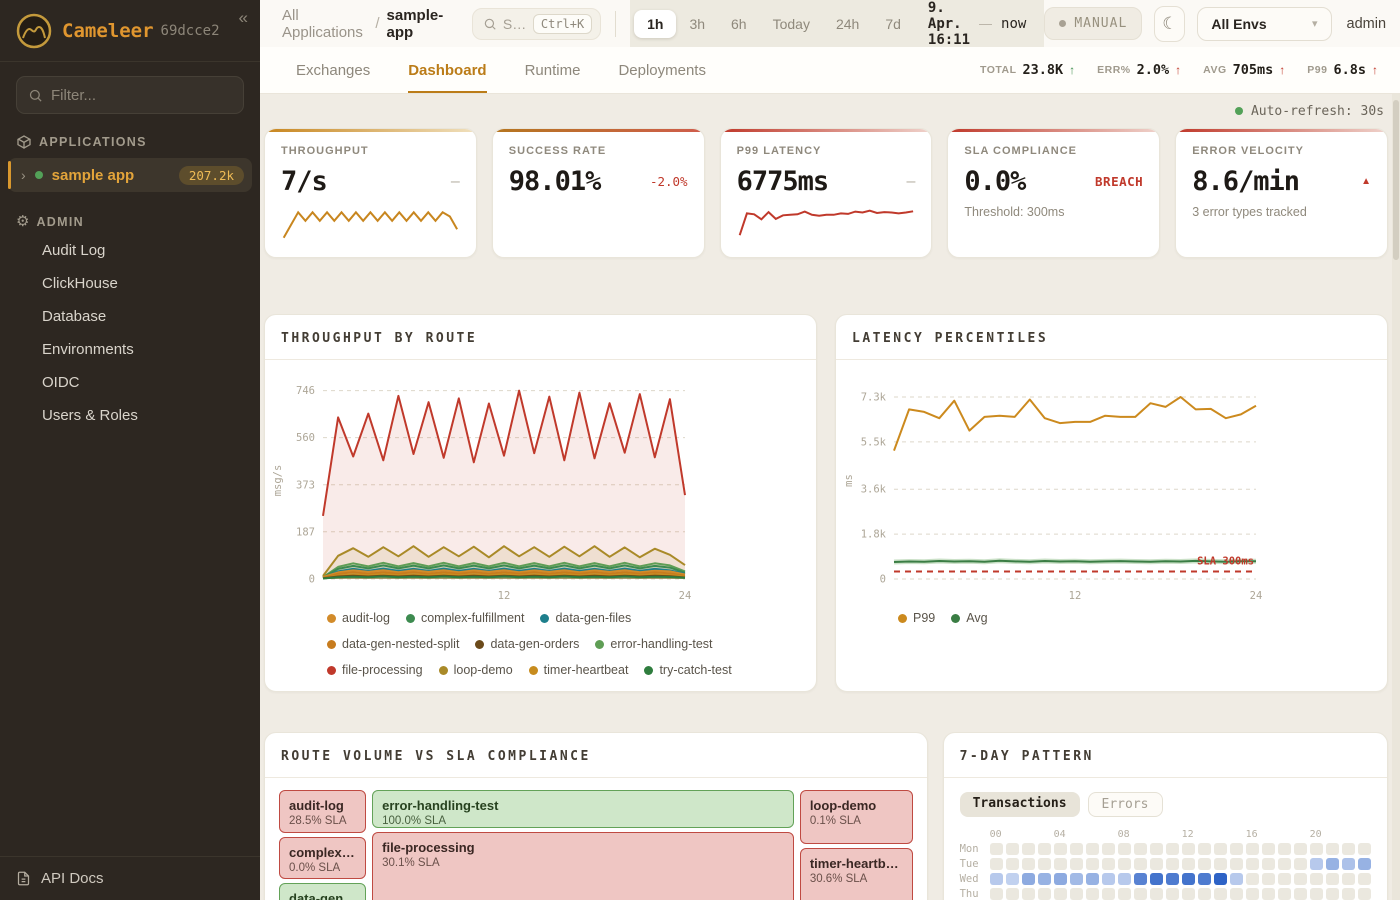 The height and width of the screenshot is (900, 1400). What do you see at coordinates (74, 250) in the screenshot?
I see `sidebar-item-audit-log: Audit Log` at bounding box center [74, 250].